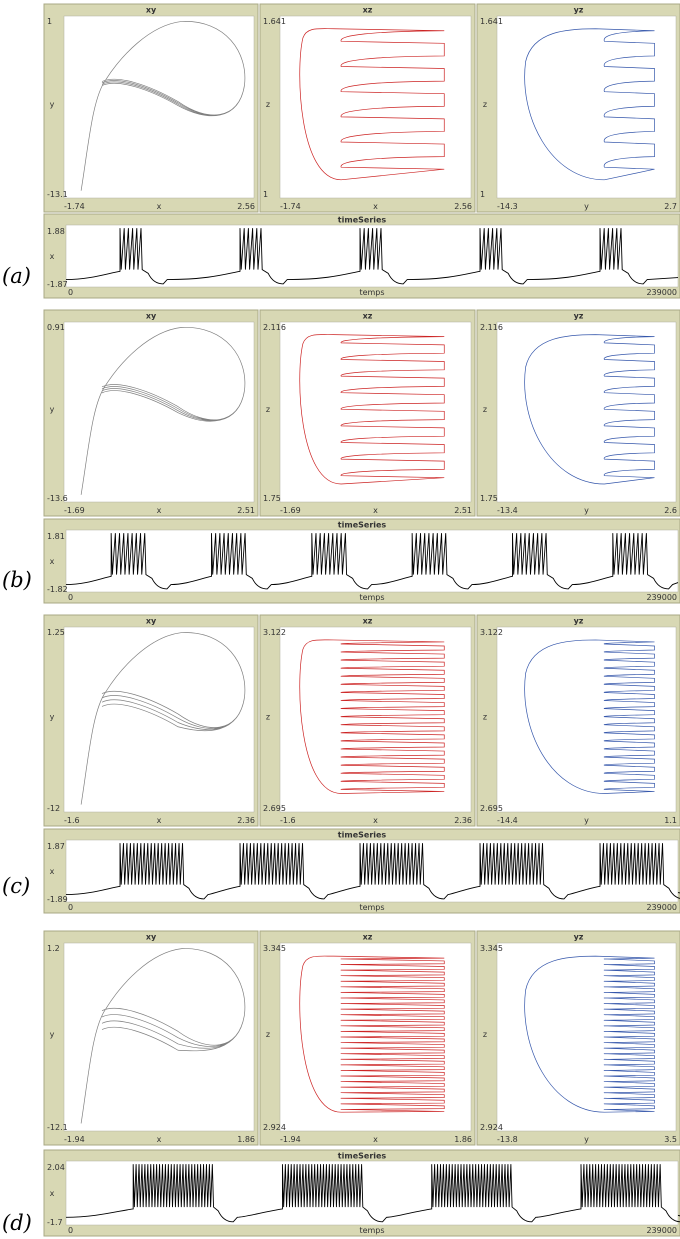 The width and height of the screenshot is (680, 1239). Describe the element at coordinates (463, 510) in the screenshot. I see `panel-b-xz-xtick-max: 2.51` at that location.